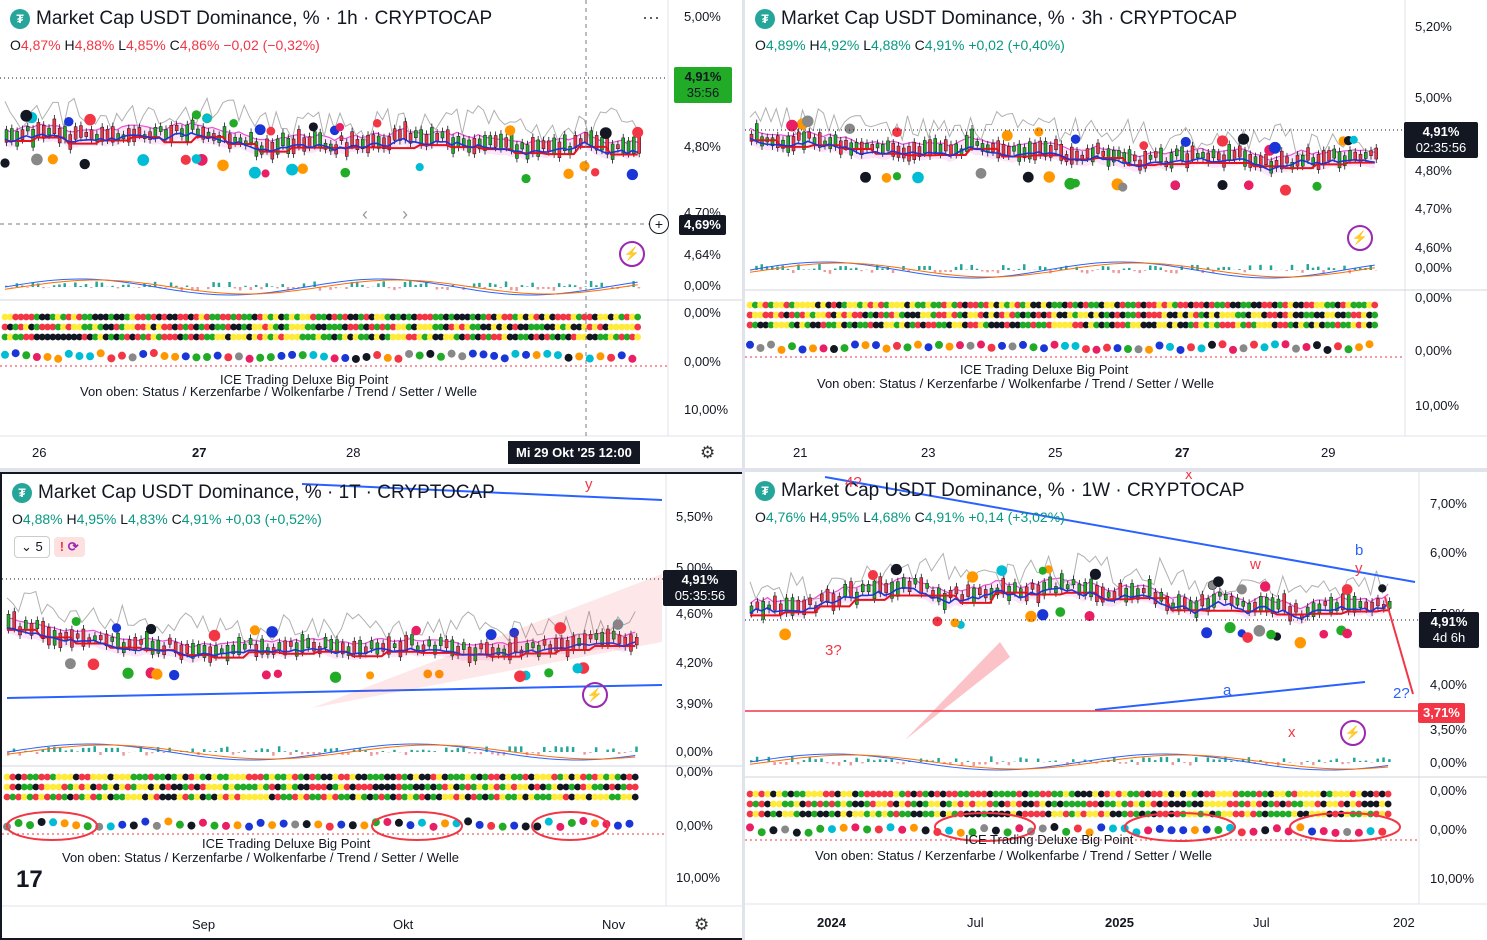  What do you see at coordinates (49, 547) in the screenshot?
I see `indicators-toggle: ⌄ 5 ! ⟳` at bounding box center [49, 547].